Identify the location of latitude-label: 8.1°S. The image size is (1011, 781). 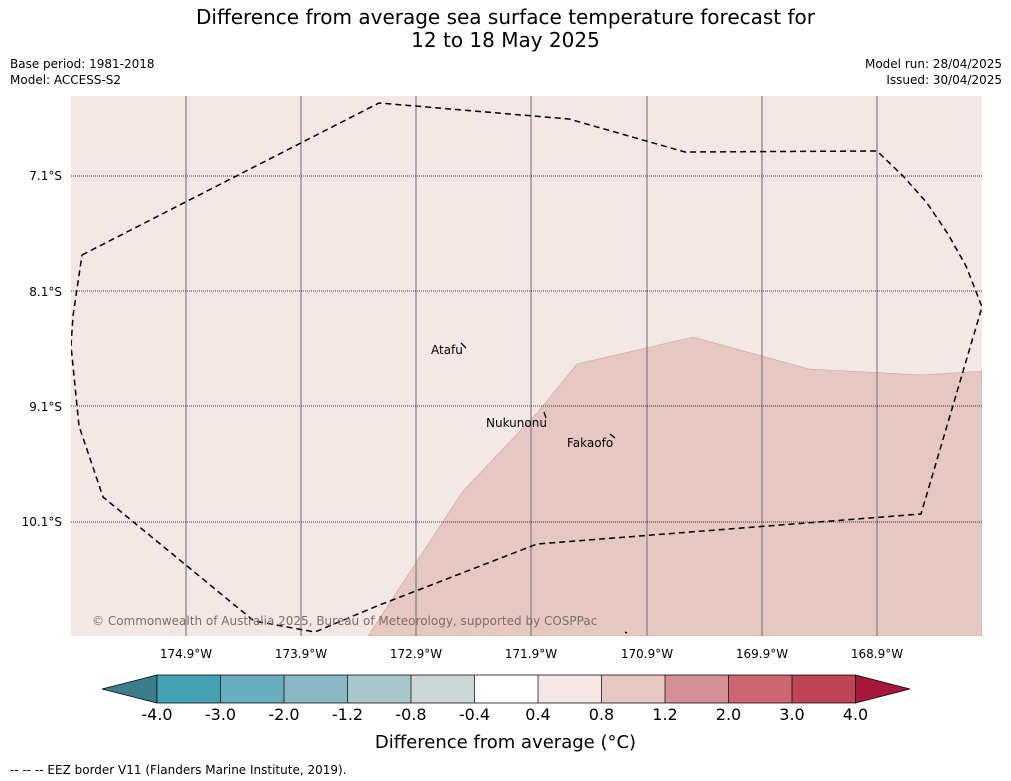
(45, 292).